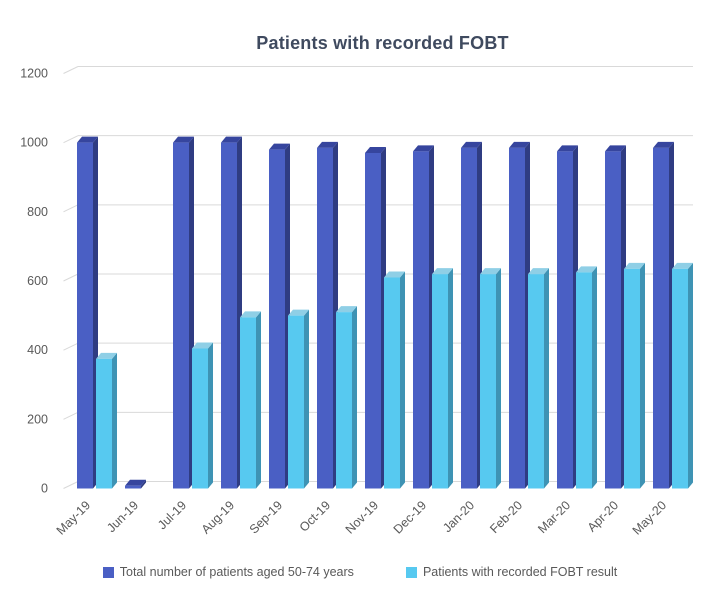  Describe the element at coordinates (382, 43) in the screenshot. I see `chart-title: Patients with recorded FOBT` at that location.